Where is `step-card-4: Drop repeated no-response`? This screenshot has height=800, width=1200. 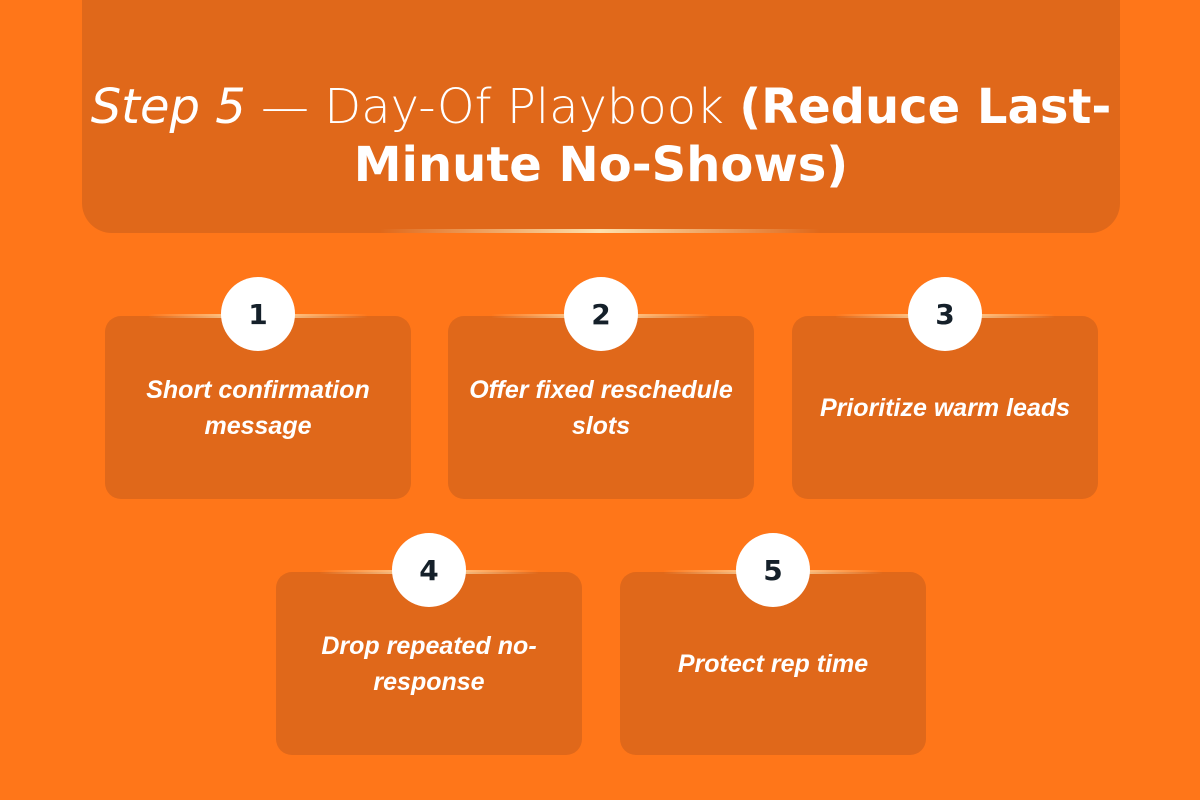
step-card-4: Drop repeated no-response is located at coordinates (429, 663).